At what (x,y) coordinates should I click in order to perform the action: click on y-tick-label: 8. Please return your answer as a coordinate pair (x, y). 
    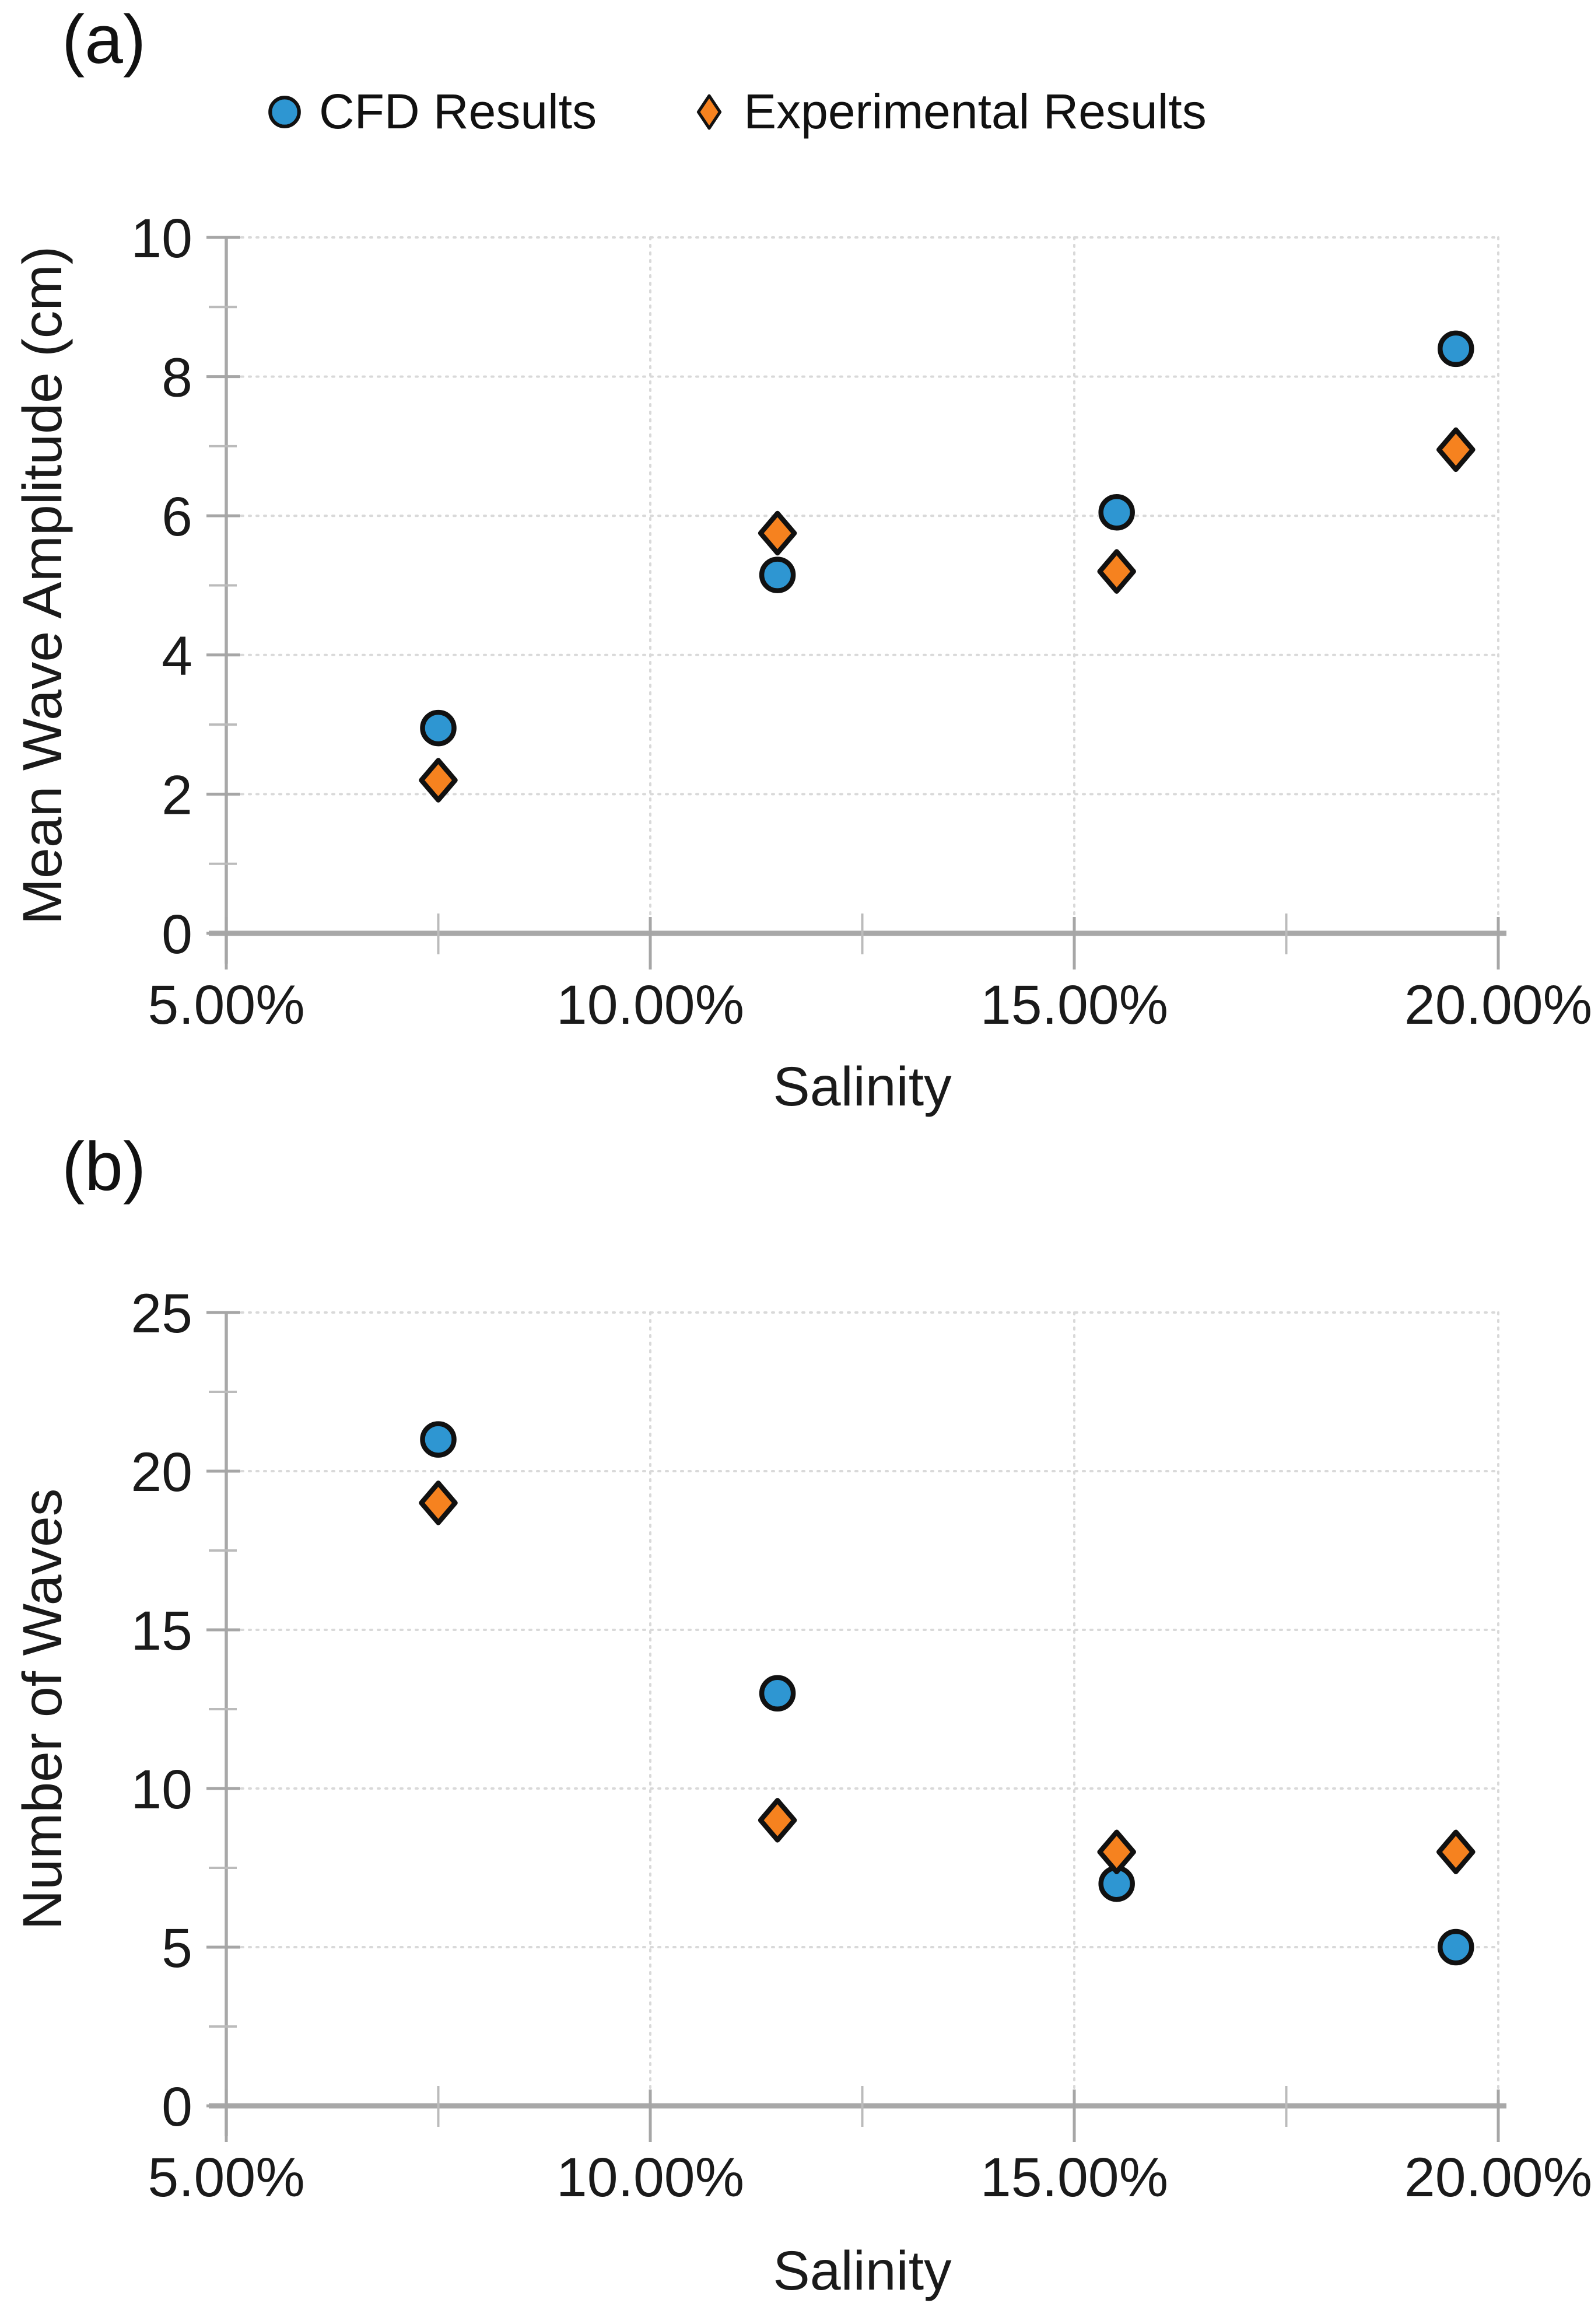
    Looking at the image, I should click on (177, 378).